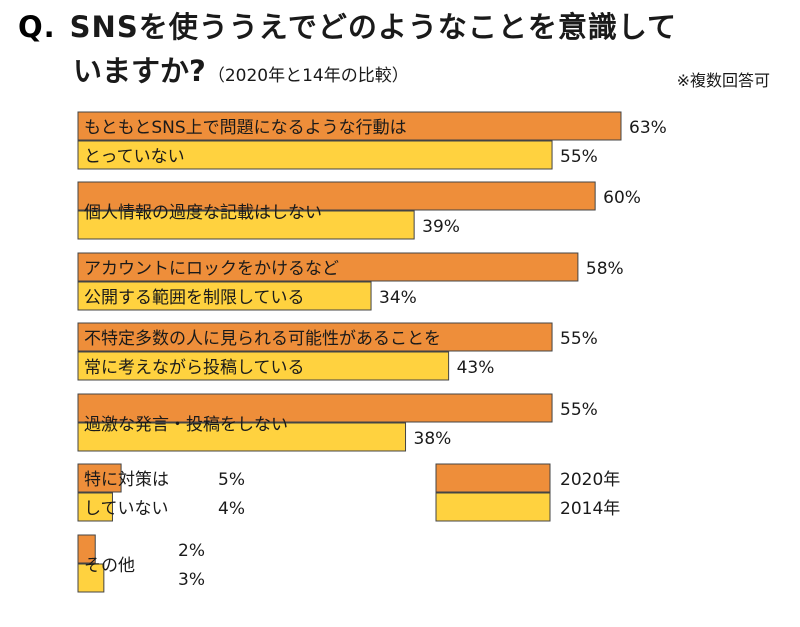  I want to click on data-label: 34%, so click(398, 298).